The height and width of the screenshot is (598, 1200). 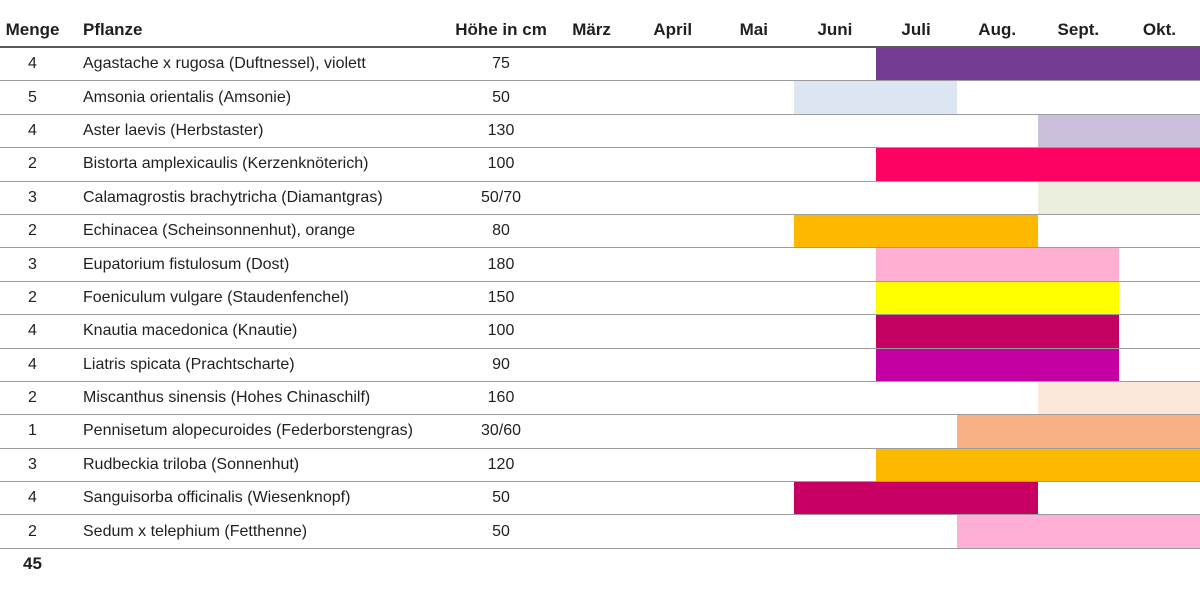 I want to click on month-header-group: März April Mai Juni Juli Aug. Sept. Okt., so click(x=875, y=33).